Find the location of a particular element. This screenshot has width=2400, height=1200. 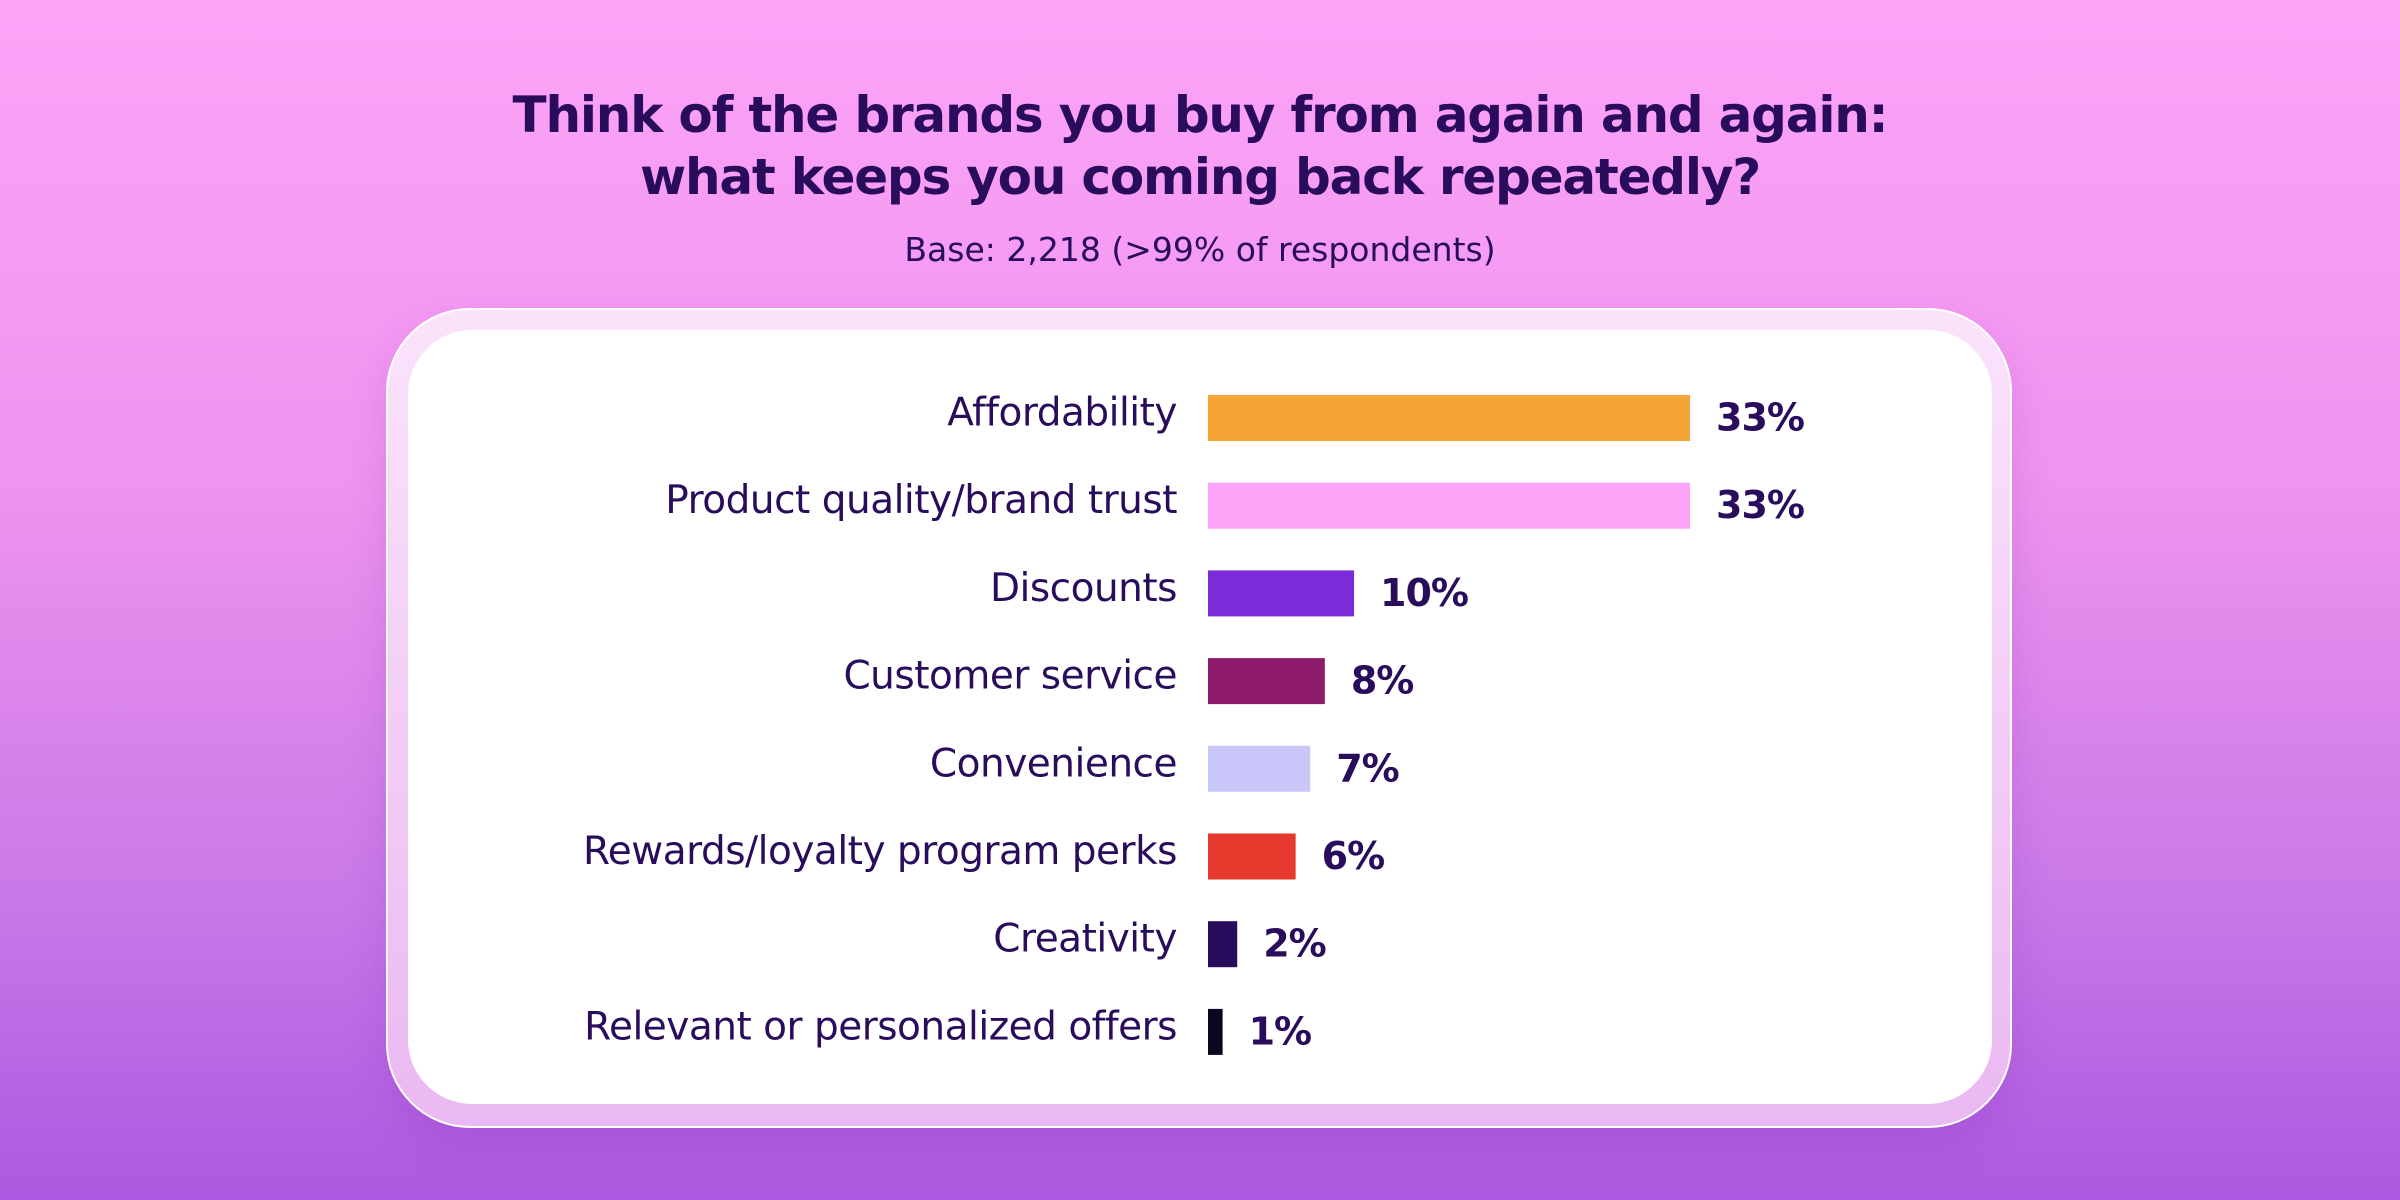

value-label: 7% is located at coordinates (1367, 768).